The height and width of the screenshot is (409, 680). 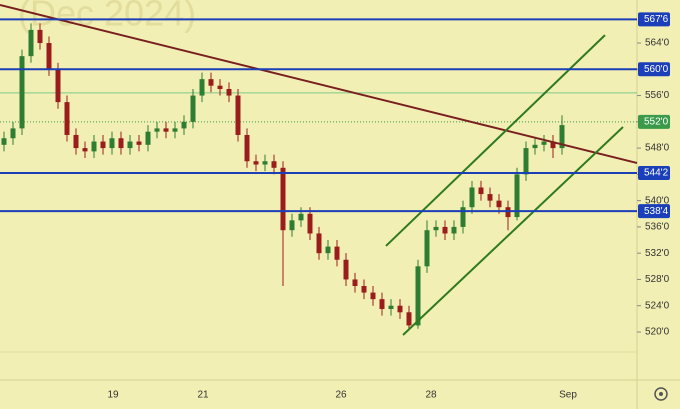 I want to click on level-label: 567'6, so click(x=656, y=19).